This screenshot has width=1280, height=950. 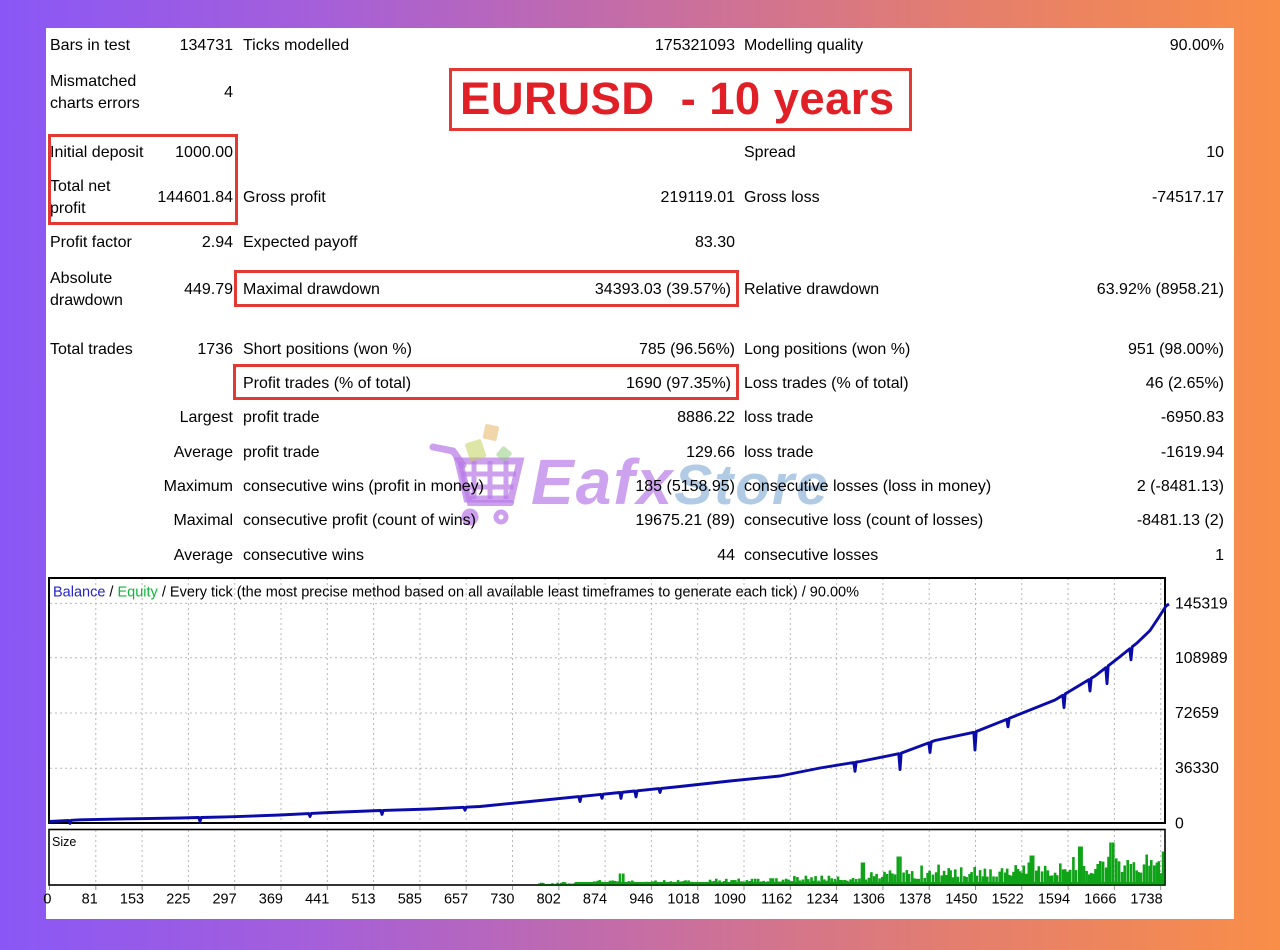 I want to click on svg-text: 513, so click(x=363, y=900).